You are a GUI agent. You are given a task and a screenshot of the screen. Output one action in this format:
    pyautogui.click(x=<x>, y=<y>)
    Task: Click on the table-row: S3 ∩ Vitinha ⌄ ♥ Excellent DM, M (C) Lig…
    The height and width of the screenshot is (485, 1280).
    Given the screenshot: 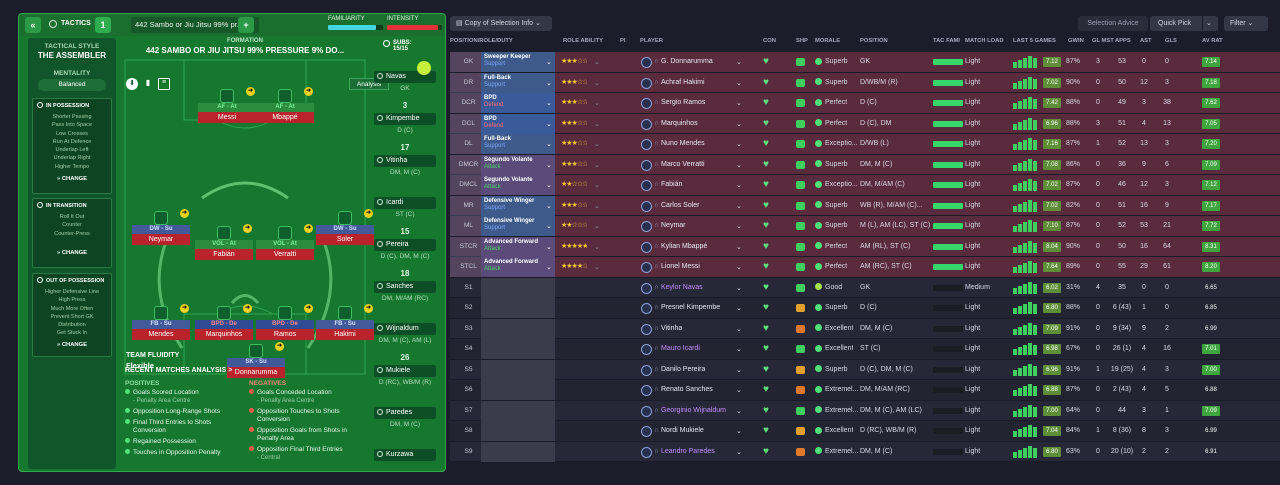 What is the action you would take?
    pyautogui.click(x=865, y=328)
    